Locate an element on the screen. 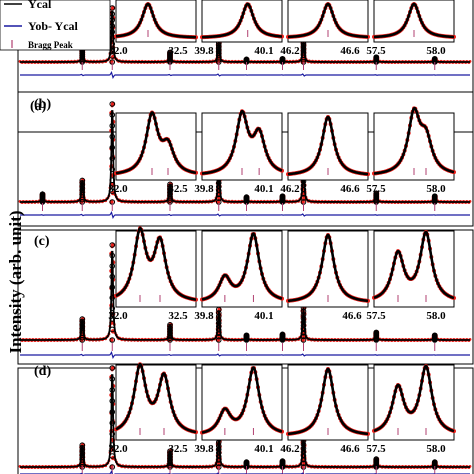  y-axis-label: Intensity (arb. unit) is located at coordinates (15, 281).